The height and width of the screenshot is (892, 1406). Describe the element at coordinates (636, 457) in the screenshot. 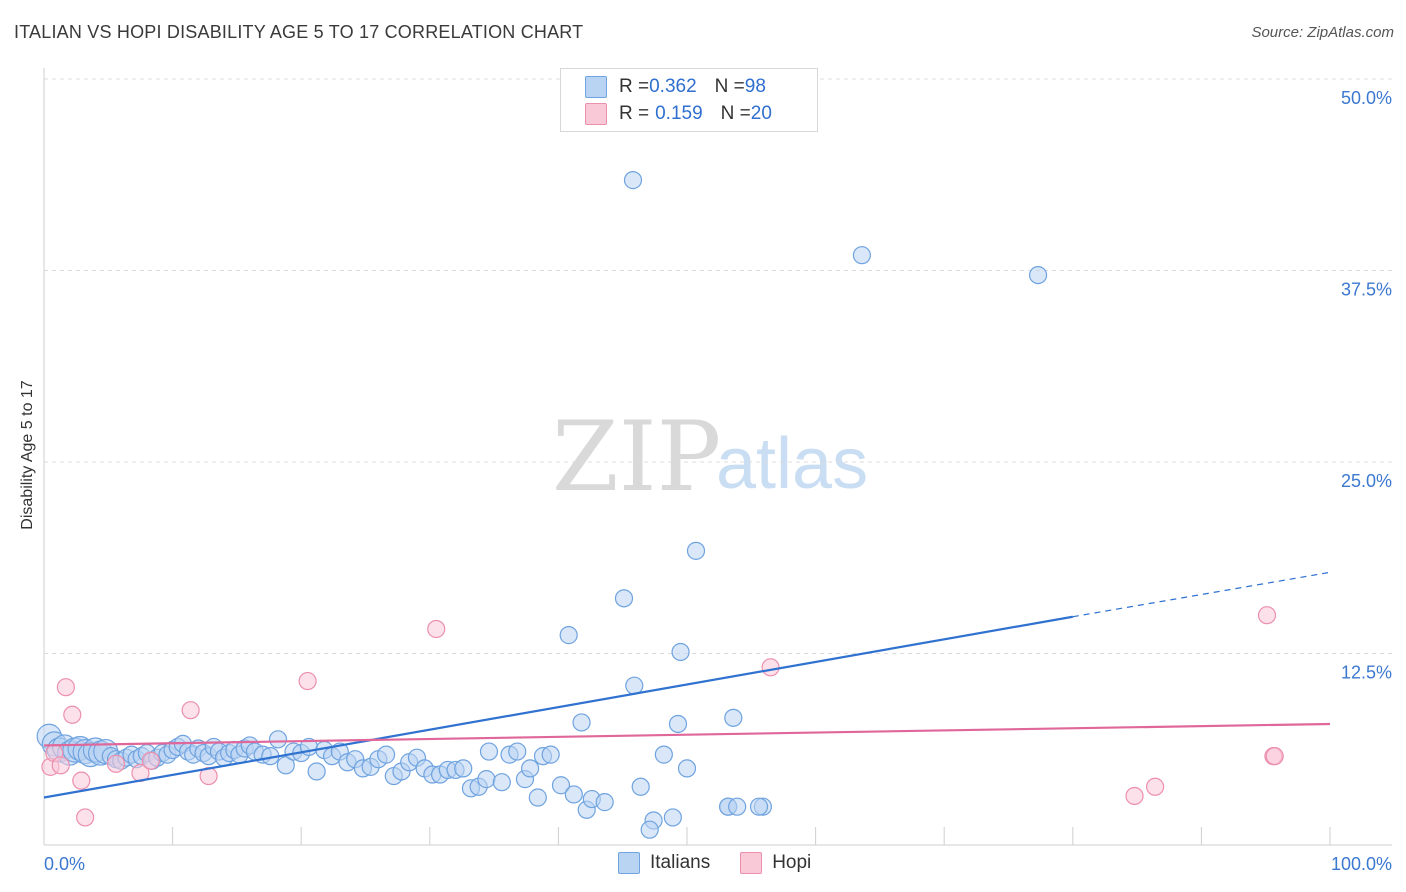

I see `watermark-zip: ZIP` at that location.